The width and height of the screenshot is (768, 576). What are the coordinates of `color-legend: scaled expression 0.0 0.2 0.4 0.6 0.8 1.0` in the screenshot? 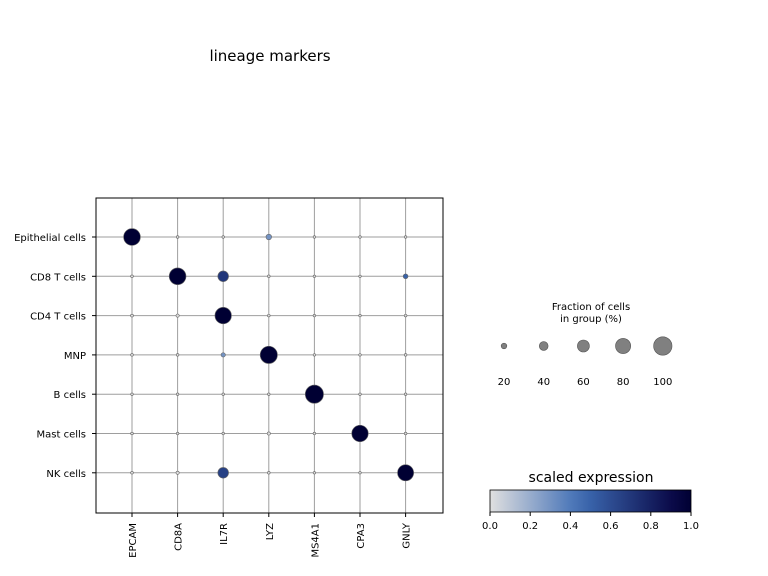 It's located at (590, 501).